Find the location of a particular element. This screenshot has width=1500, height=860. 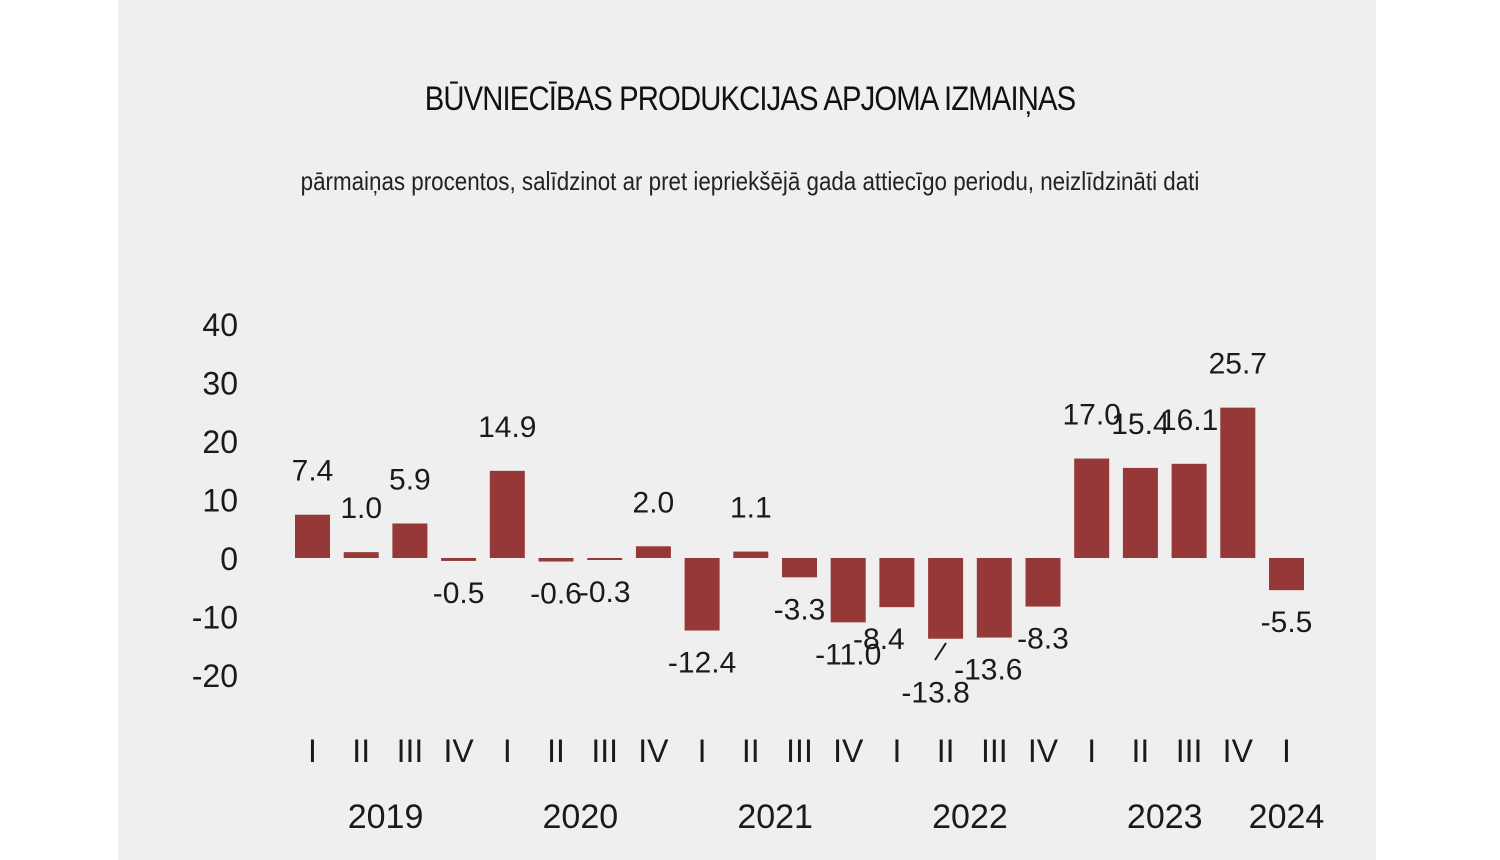

value-label: 7.4 is located at coordinates (313, 471).